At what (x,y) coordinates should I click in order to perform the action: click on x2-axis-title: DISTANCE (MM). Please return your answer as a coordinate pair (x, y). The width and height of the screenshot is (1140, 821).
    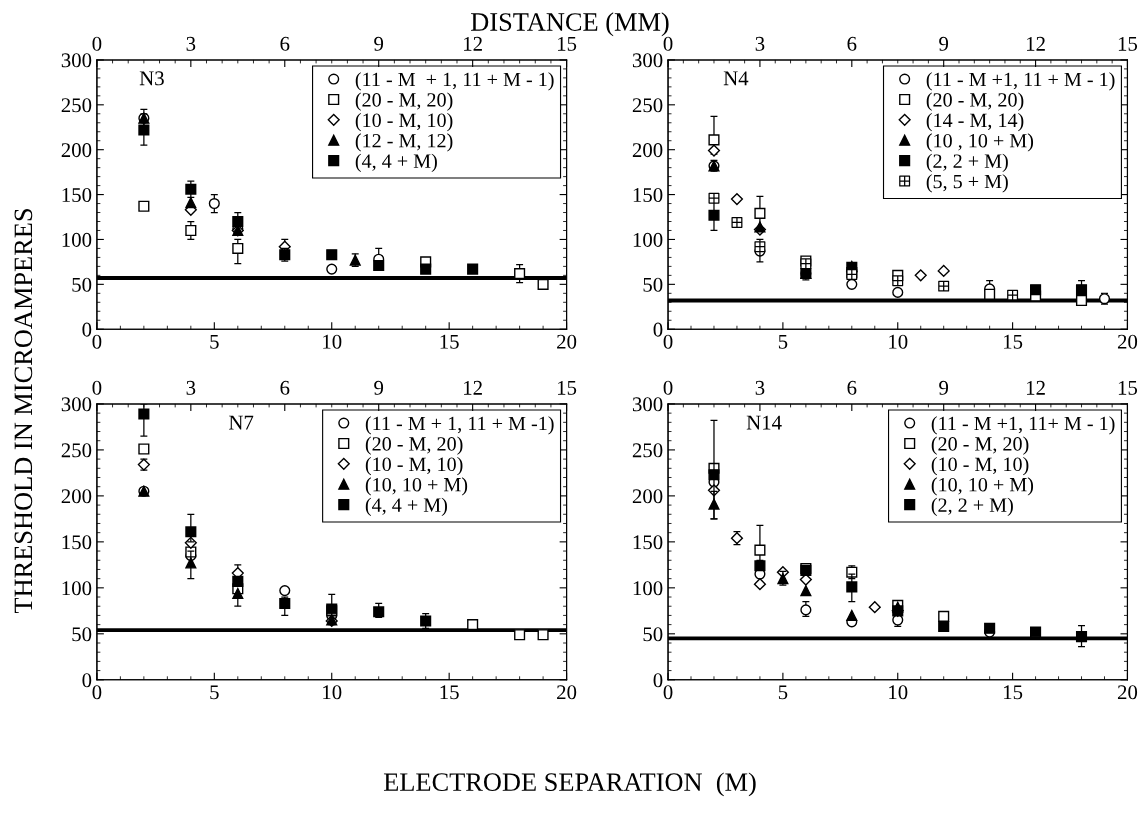
    Looking at the image, I should click on (570, 24).